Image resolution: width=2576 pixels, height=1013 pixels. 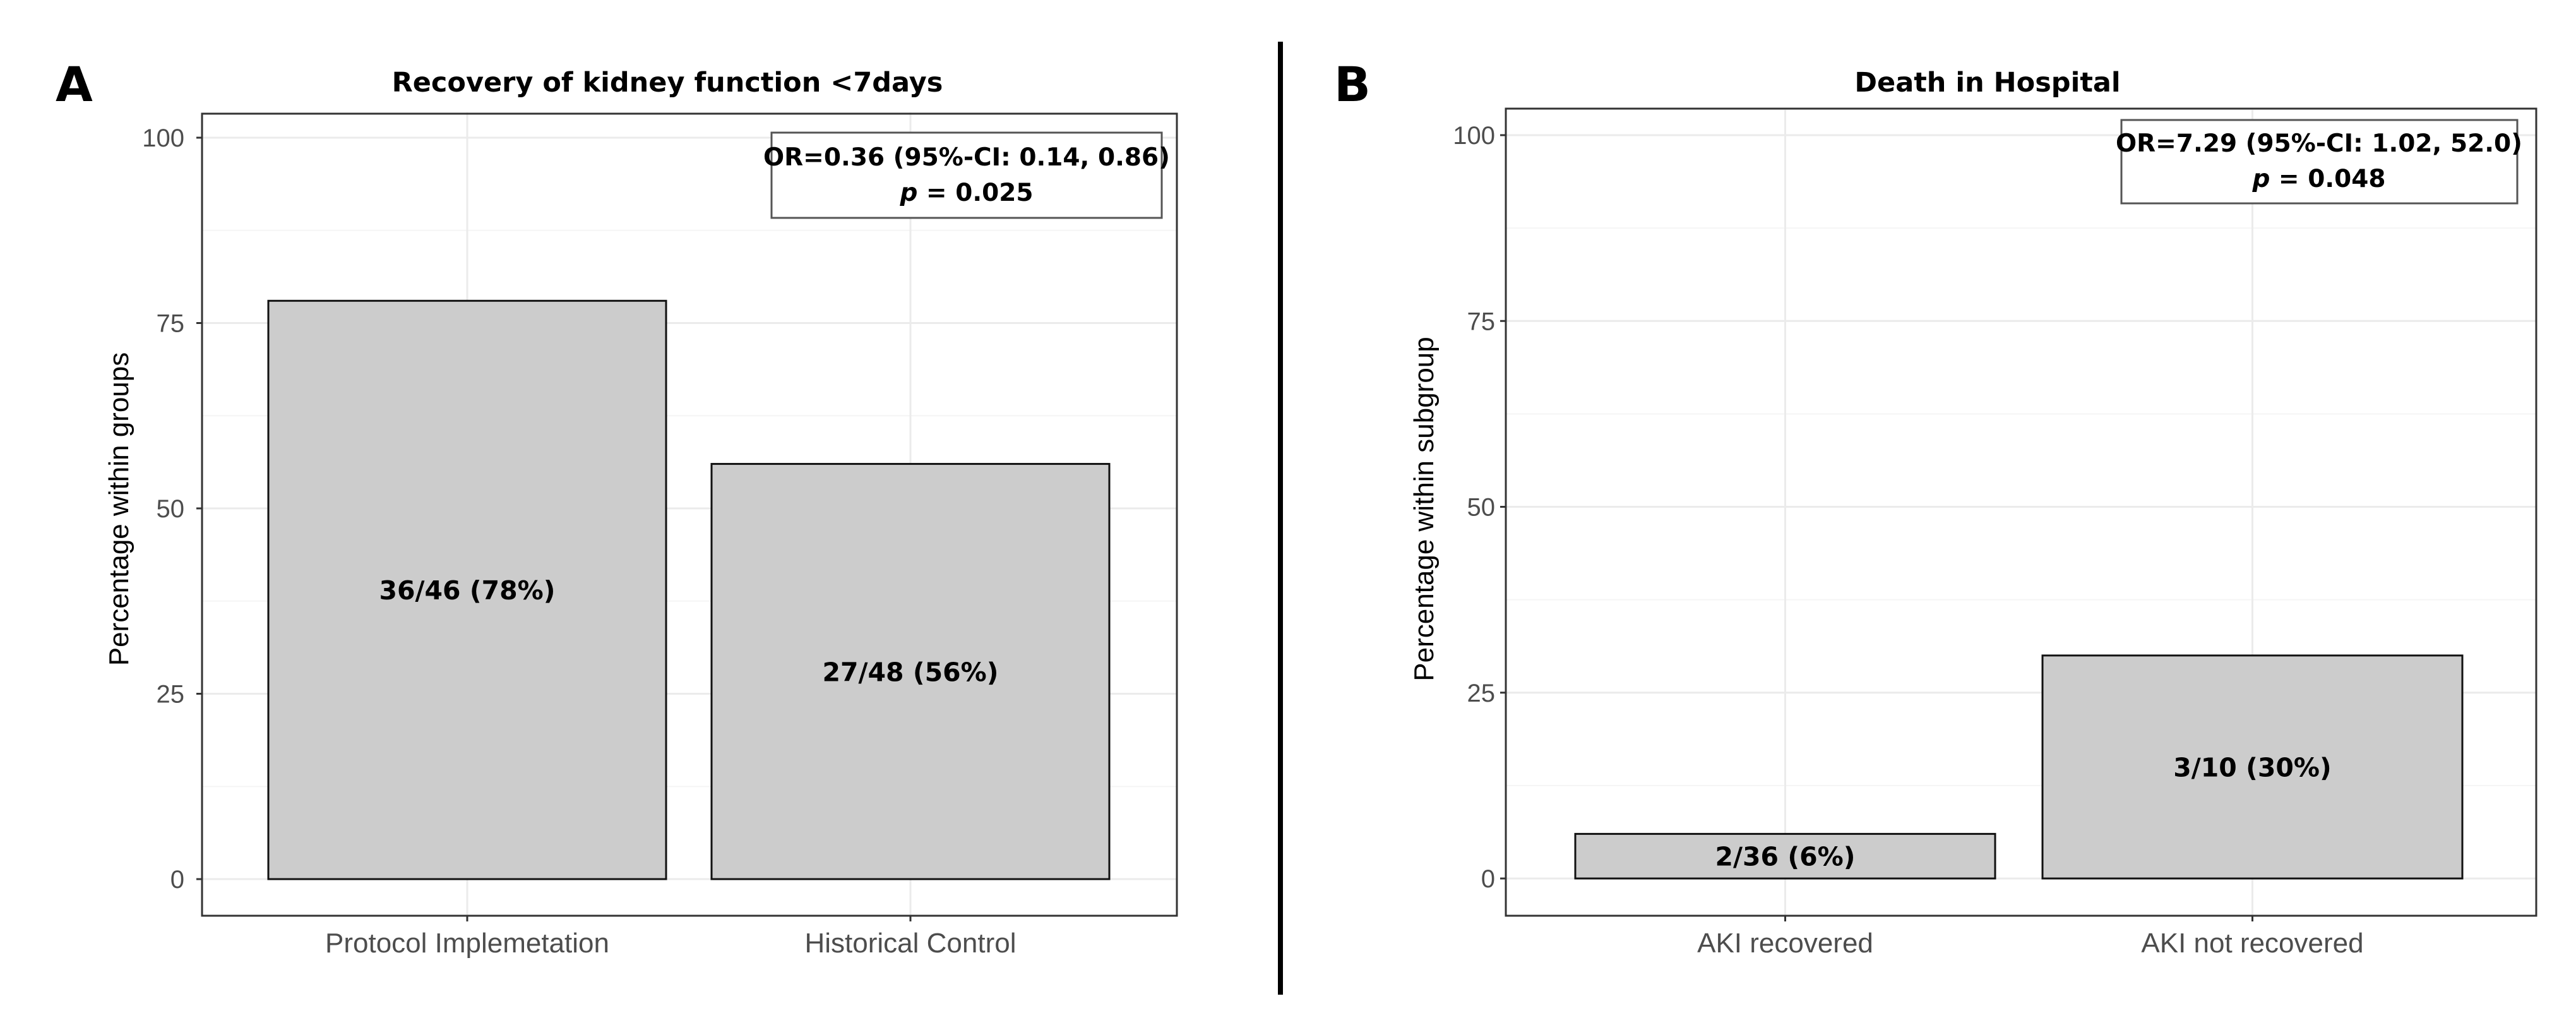 I want to click on panel-a-title: Recovery of kidney function <7days, so click(x=667, y=83).